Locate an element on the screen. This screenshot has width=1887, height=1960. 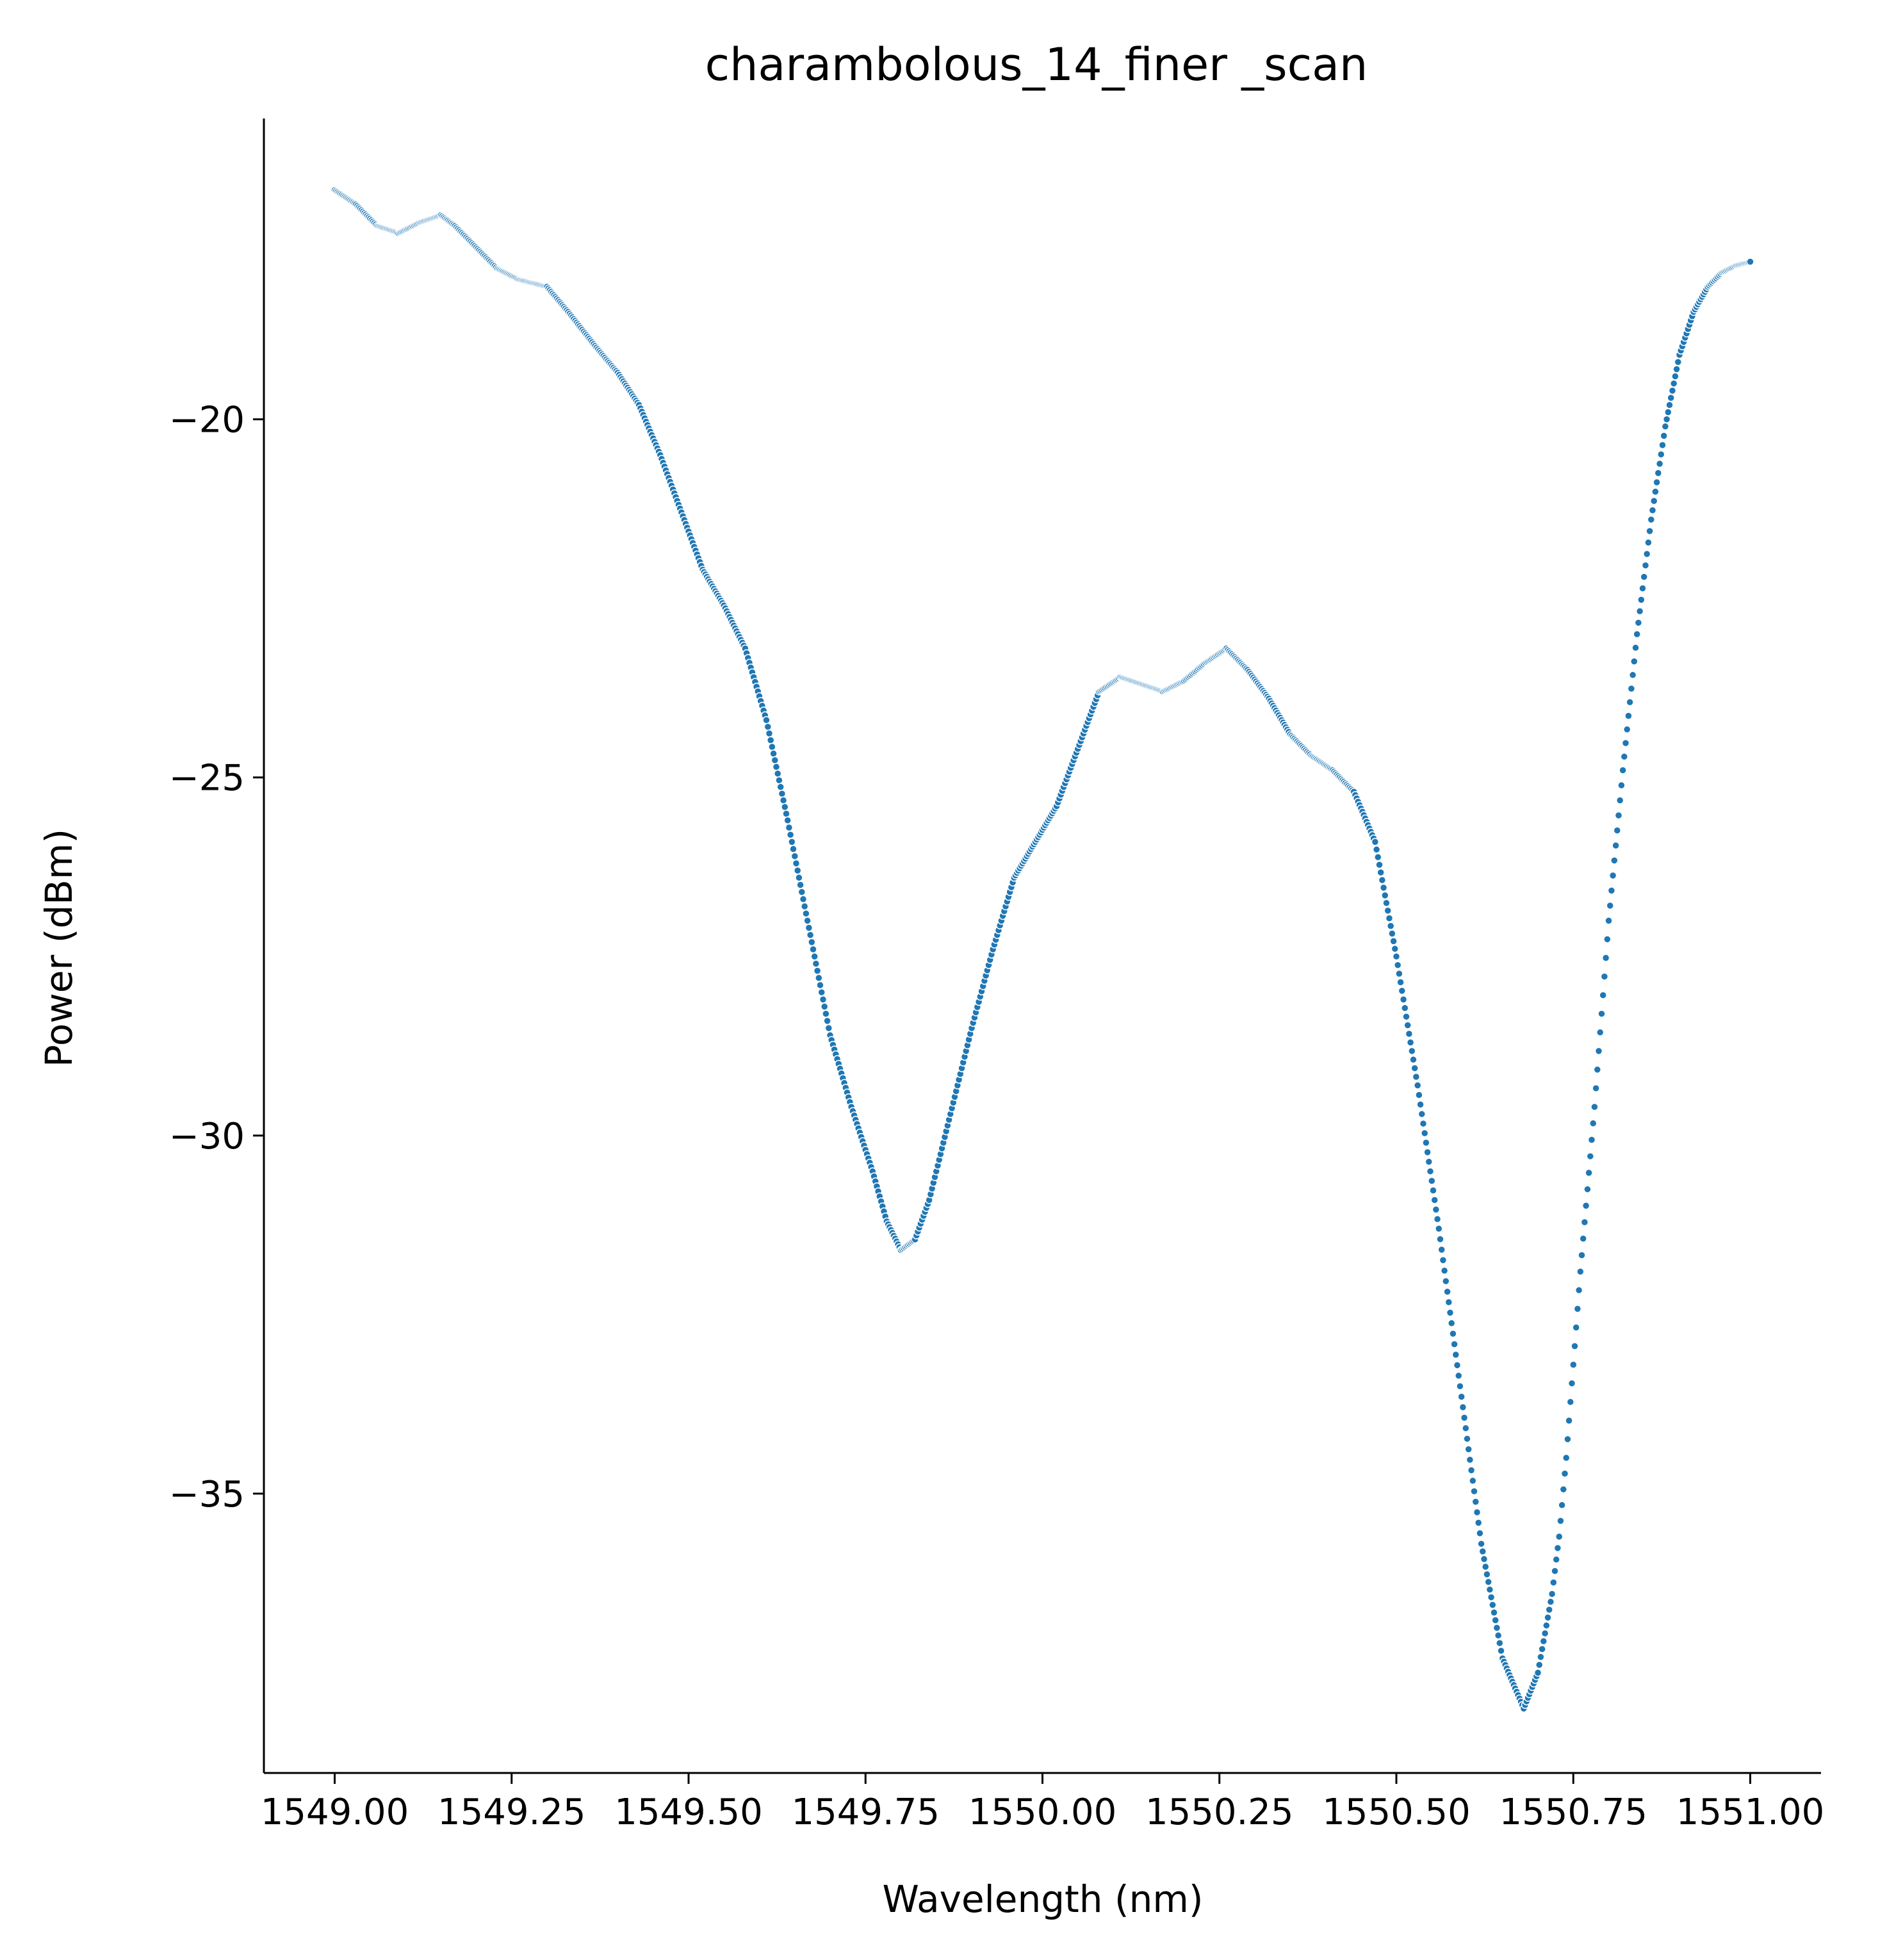
x-axis-label: Wavelength (nm) is located at coordinates (1042, 1899).